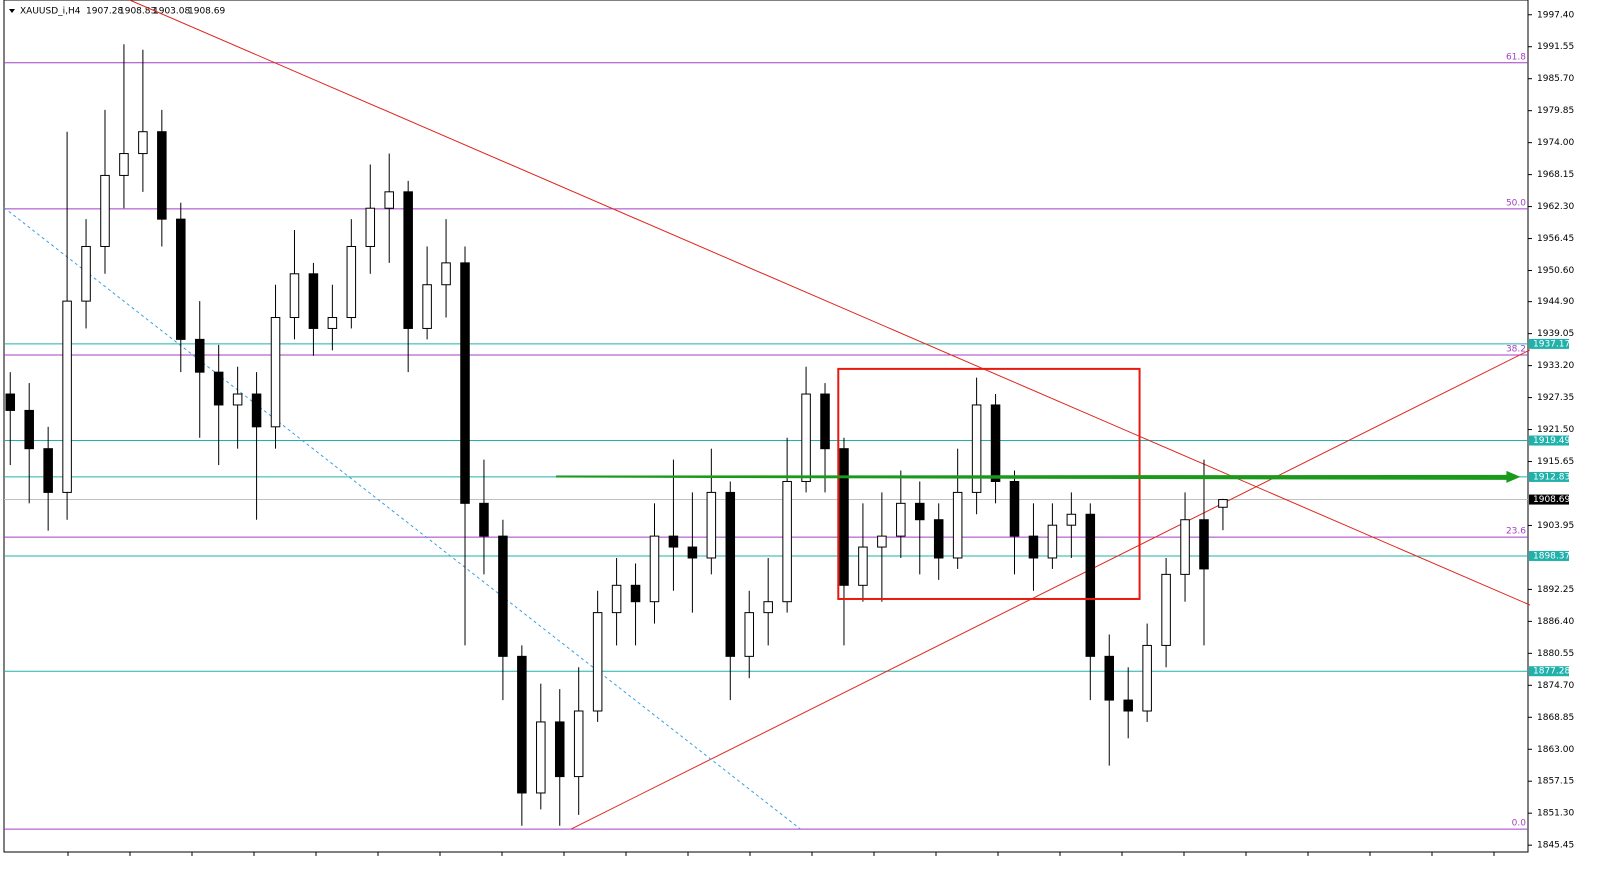  I want to click on y-tick-label: 1903.95, so click(1555, 526).